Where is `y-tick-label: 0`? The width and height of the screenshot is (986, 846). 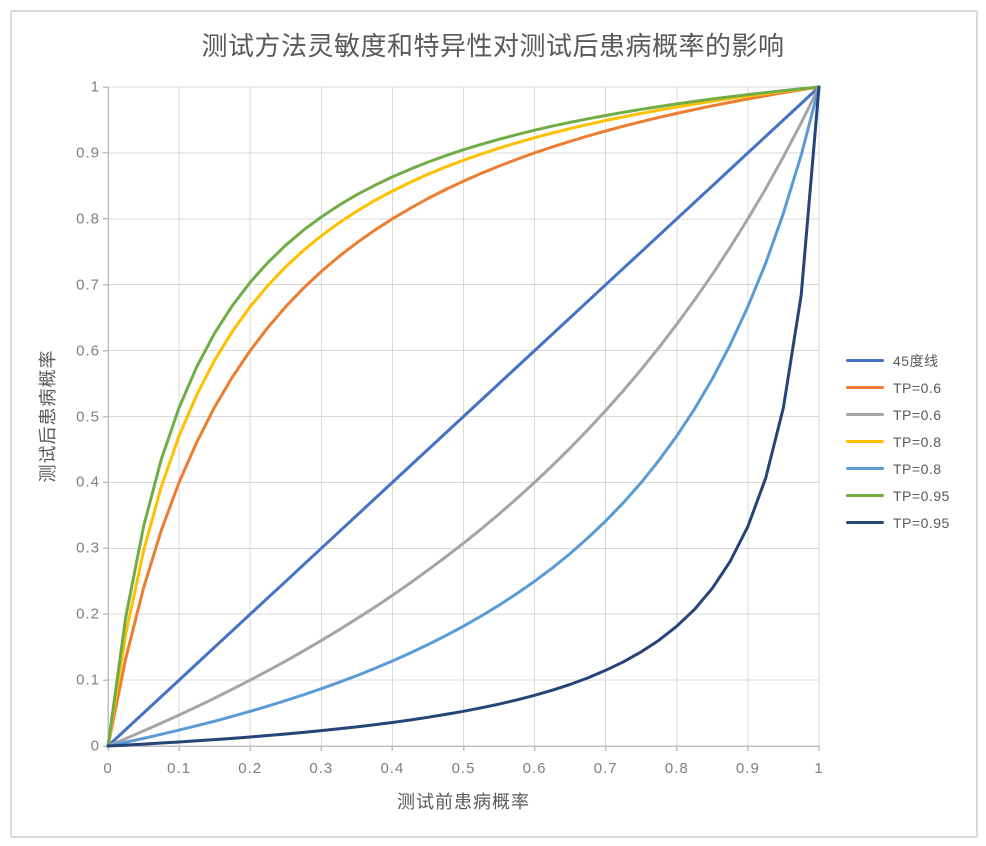 y-tick-label: 0 is located at coordinates (95, 746).